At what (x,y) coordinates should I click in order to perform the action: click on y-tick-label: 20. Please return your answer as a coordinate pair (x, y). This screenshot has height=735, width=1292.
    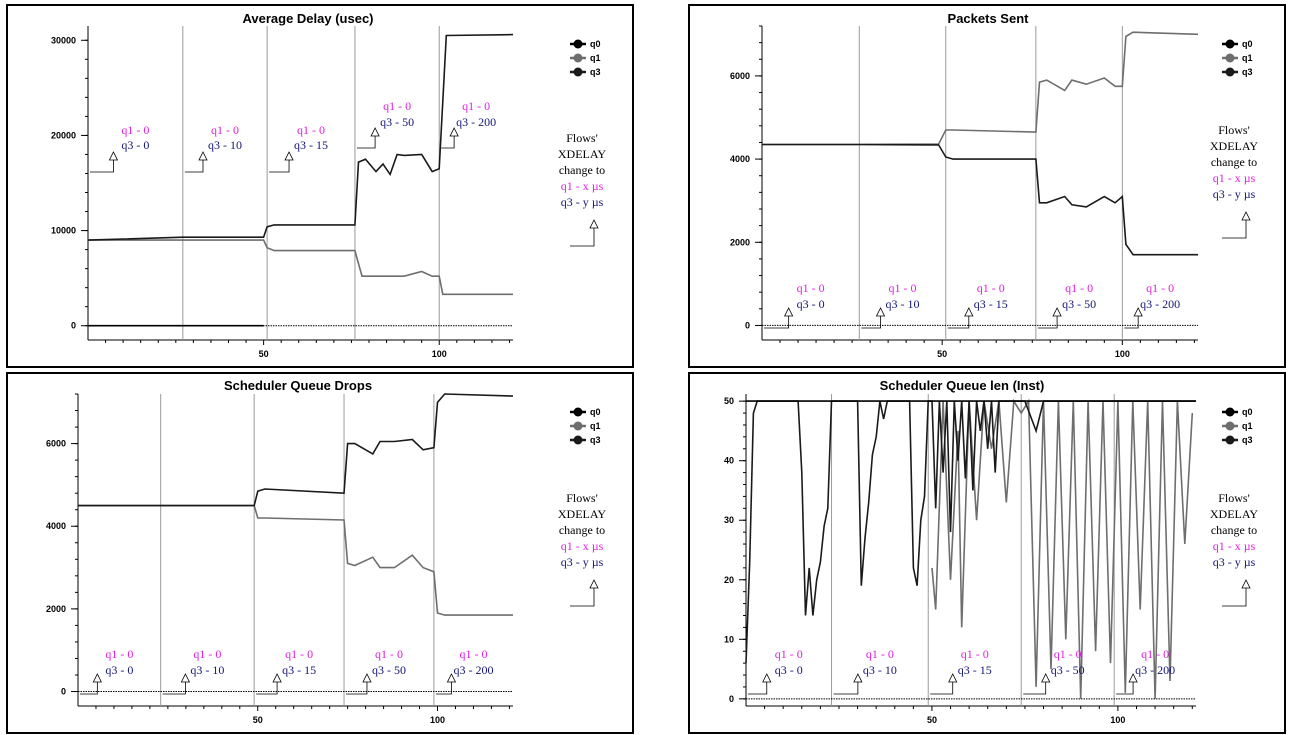
    Looking at the image, I should click on (729, 580).